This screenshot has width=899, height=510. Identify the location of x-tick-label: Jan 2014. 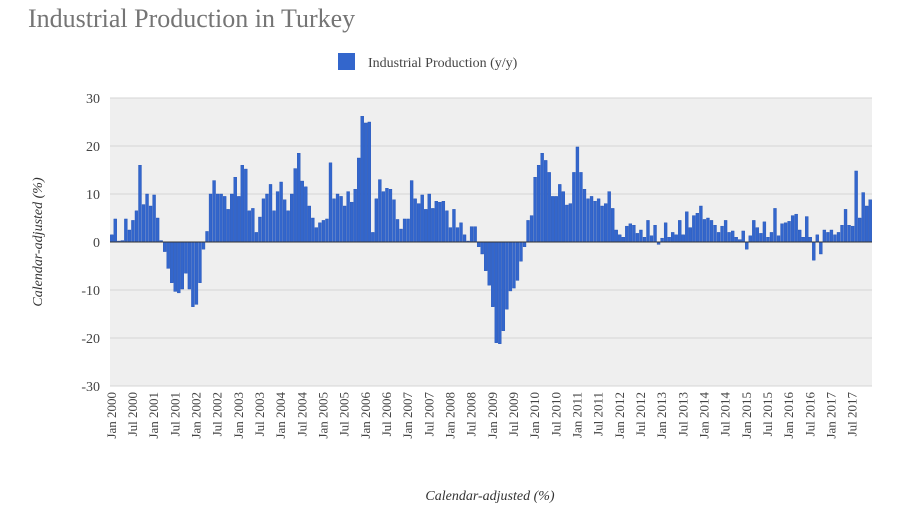
(703, 415).